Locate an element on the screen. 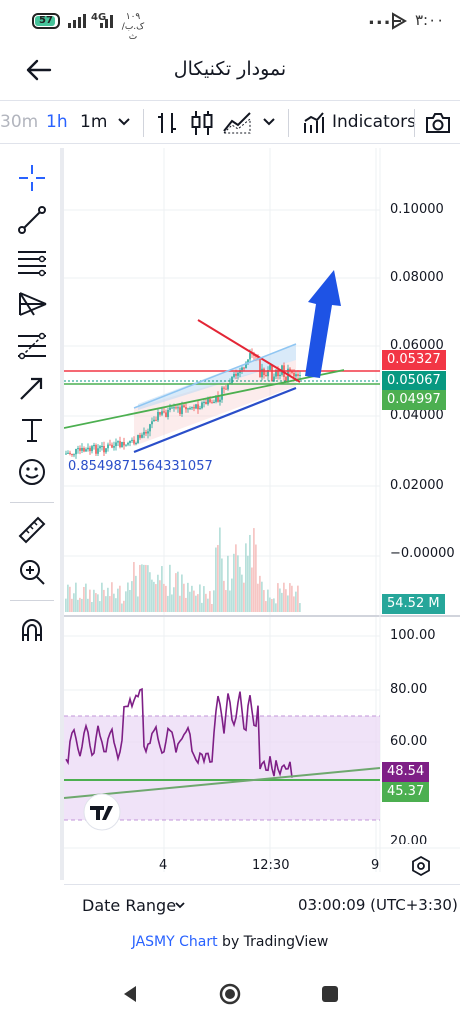 The width and height of the screenshot is (460, 1024). gann-tool is located at coordinates (32, 304).